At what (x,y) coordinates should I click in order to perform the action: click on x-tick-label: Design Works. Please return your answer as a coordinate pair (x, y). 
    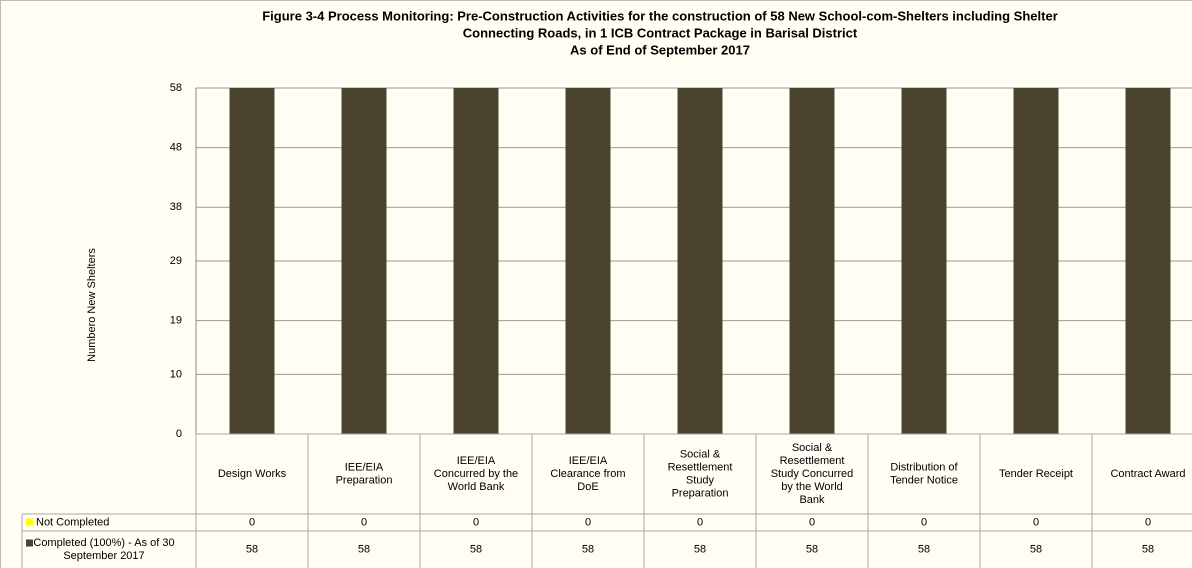
    Looking at the image, I should click on (252, 474).